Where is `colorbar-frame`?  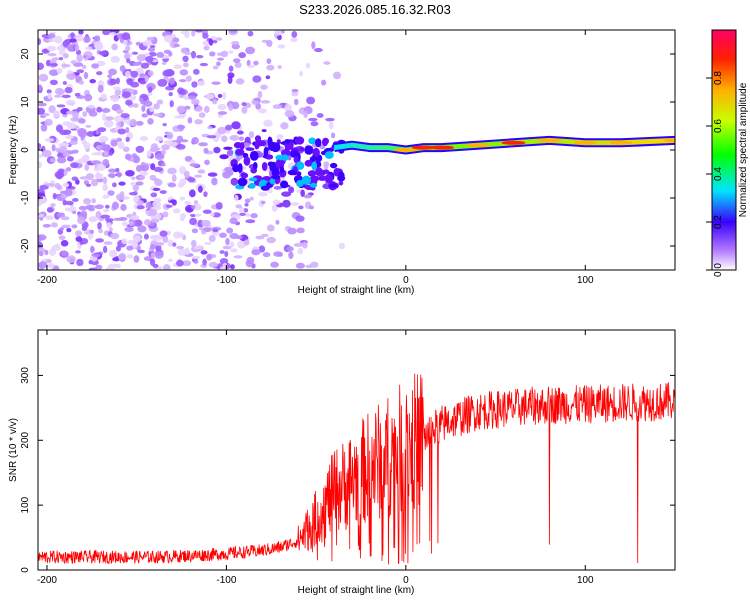
colorbar-frame is located at coordinates (724, 150).